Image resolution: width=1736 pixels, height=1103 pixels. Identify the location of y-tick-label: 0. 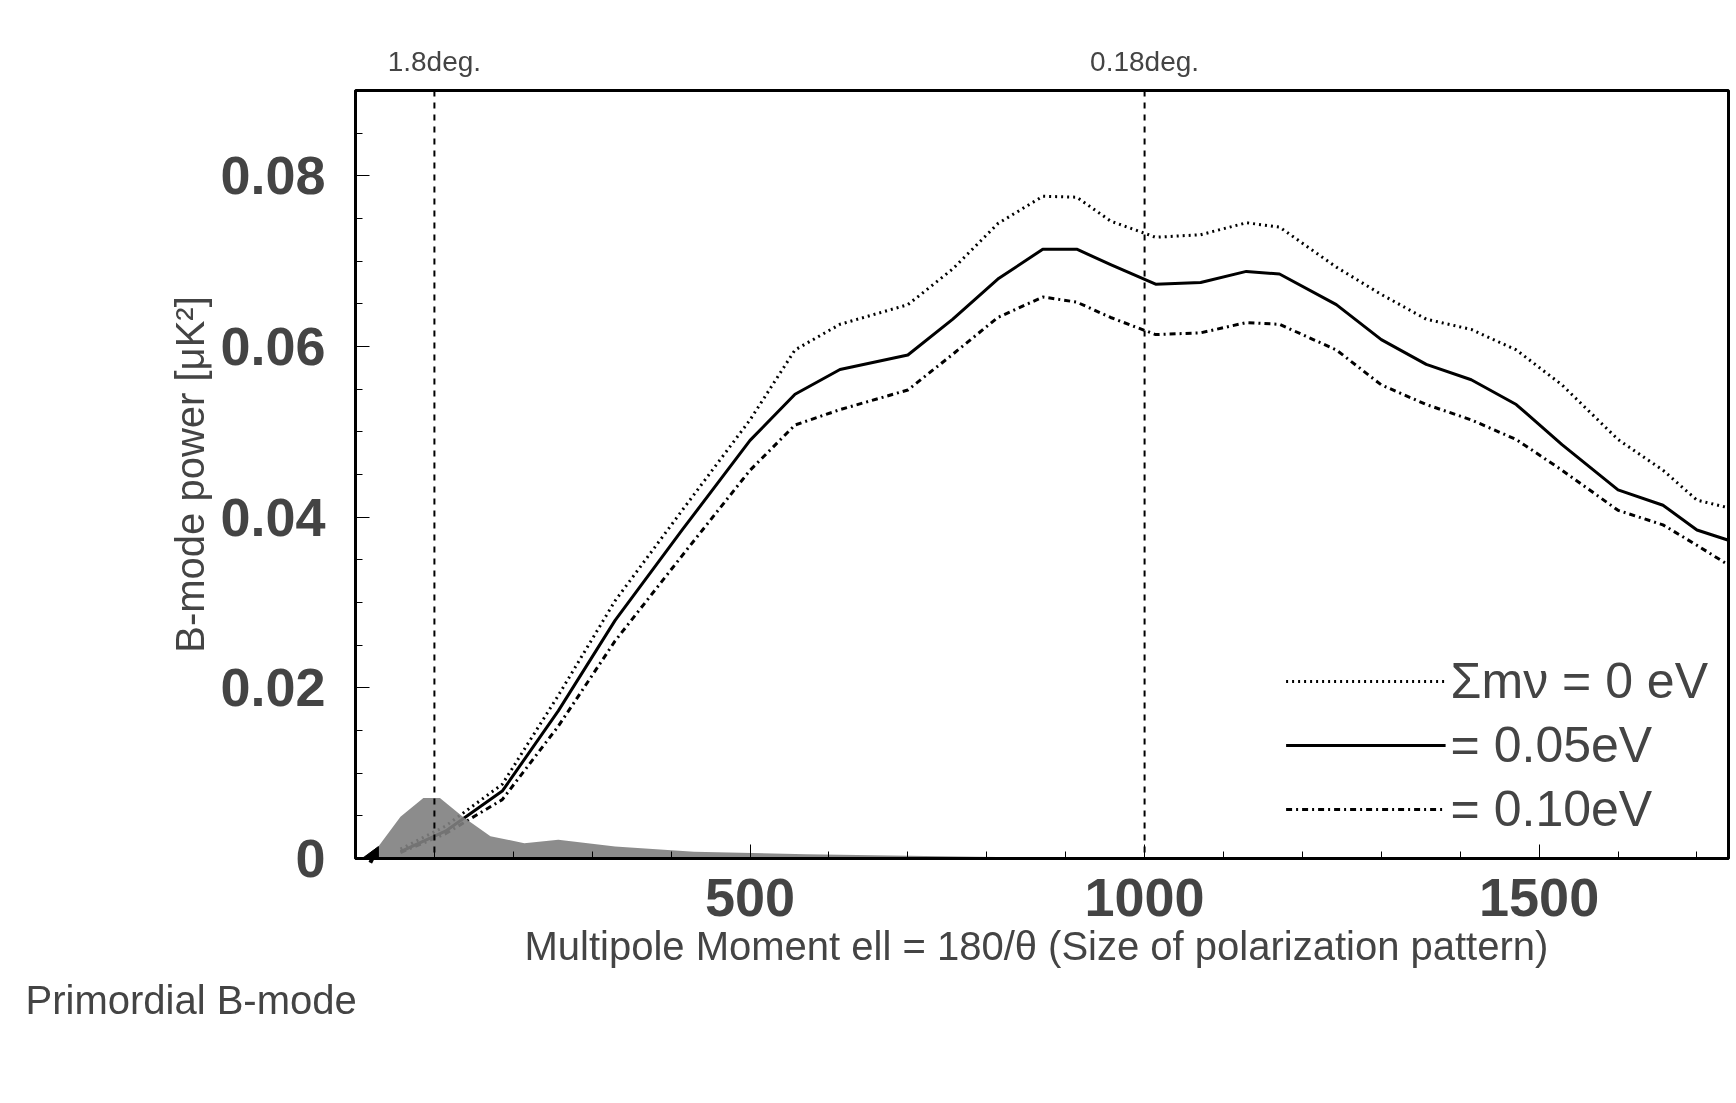
(310, 858).